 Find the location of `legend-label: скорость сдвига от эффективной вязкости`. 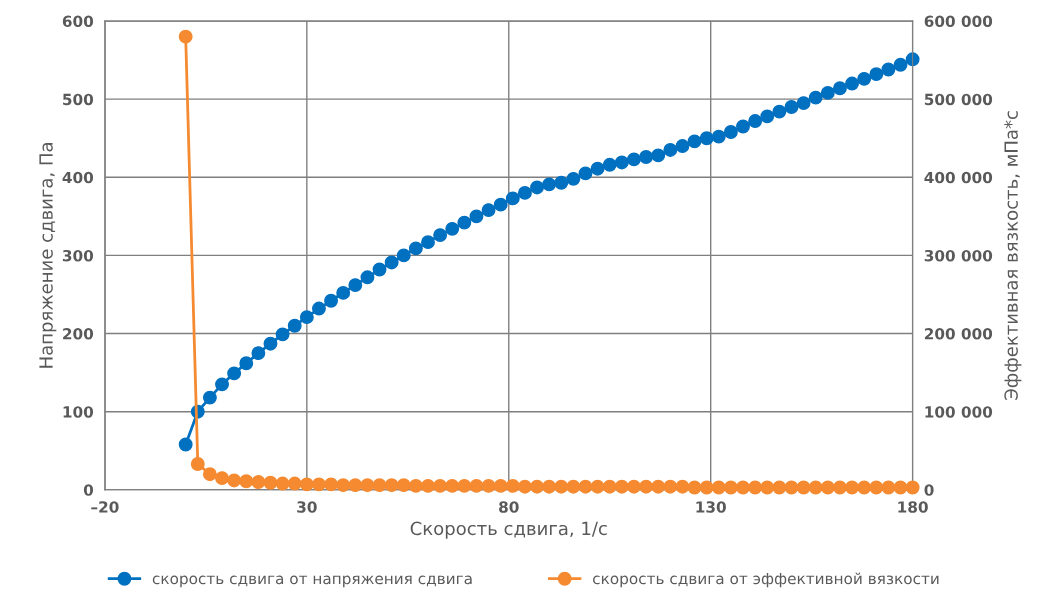

legend-label: скорость сдвига от эффективной вязкости is located at coordinates (766, 580).